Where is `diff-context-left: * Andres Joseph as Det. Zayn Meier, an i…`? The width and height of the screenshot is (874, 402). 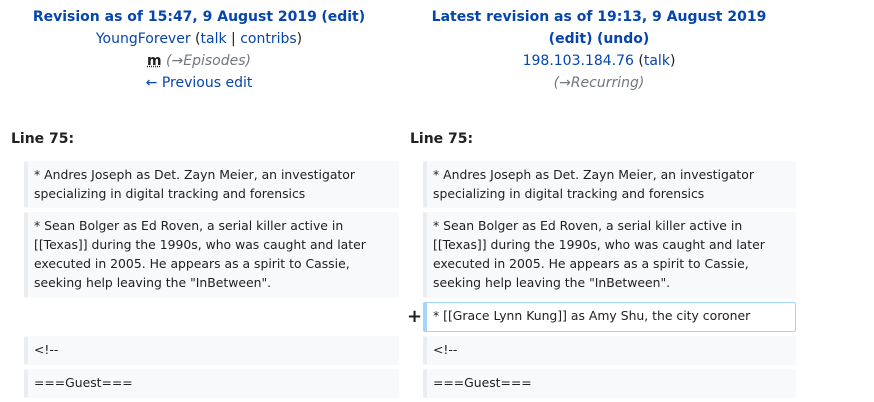
diff-context-left: * Andres Joseph as Det. Zayn Meier, an i… is located at coordinates (211, 184).